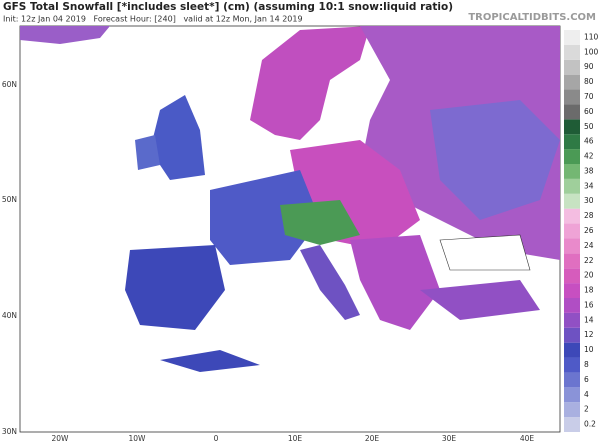 This screenshot has height=444, width=600. Describe the element at coordinates (589, 200) in the screenshot. I see `colorbar-label: 30` at that location.